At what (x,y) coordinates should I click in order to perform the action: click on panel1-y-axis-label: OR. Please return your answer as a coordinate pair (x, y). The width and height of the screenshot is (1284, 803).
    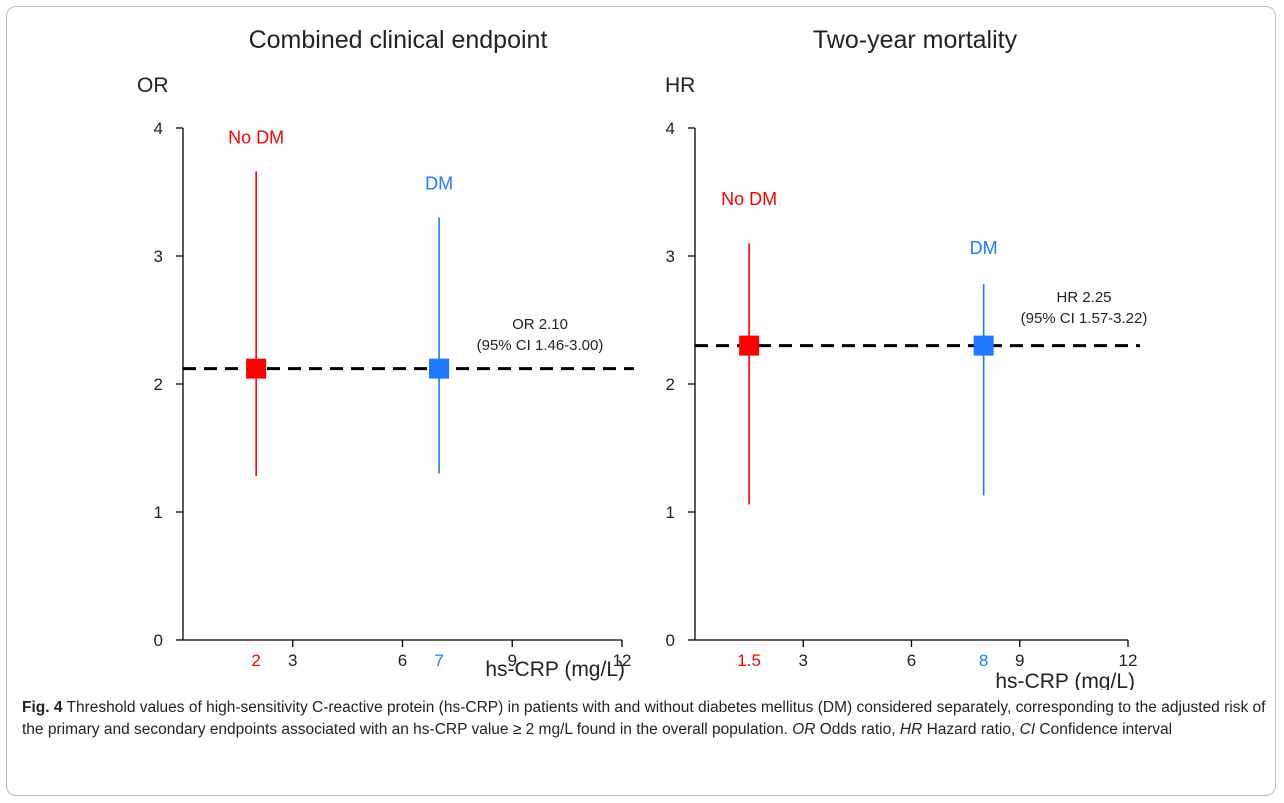
    Looking at the image, I should click on (153, 85).